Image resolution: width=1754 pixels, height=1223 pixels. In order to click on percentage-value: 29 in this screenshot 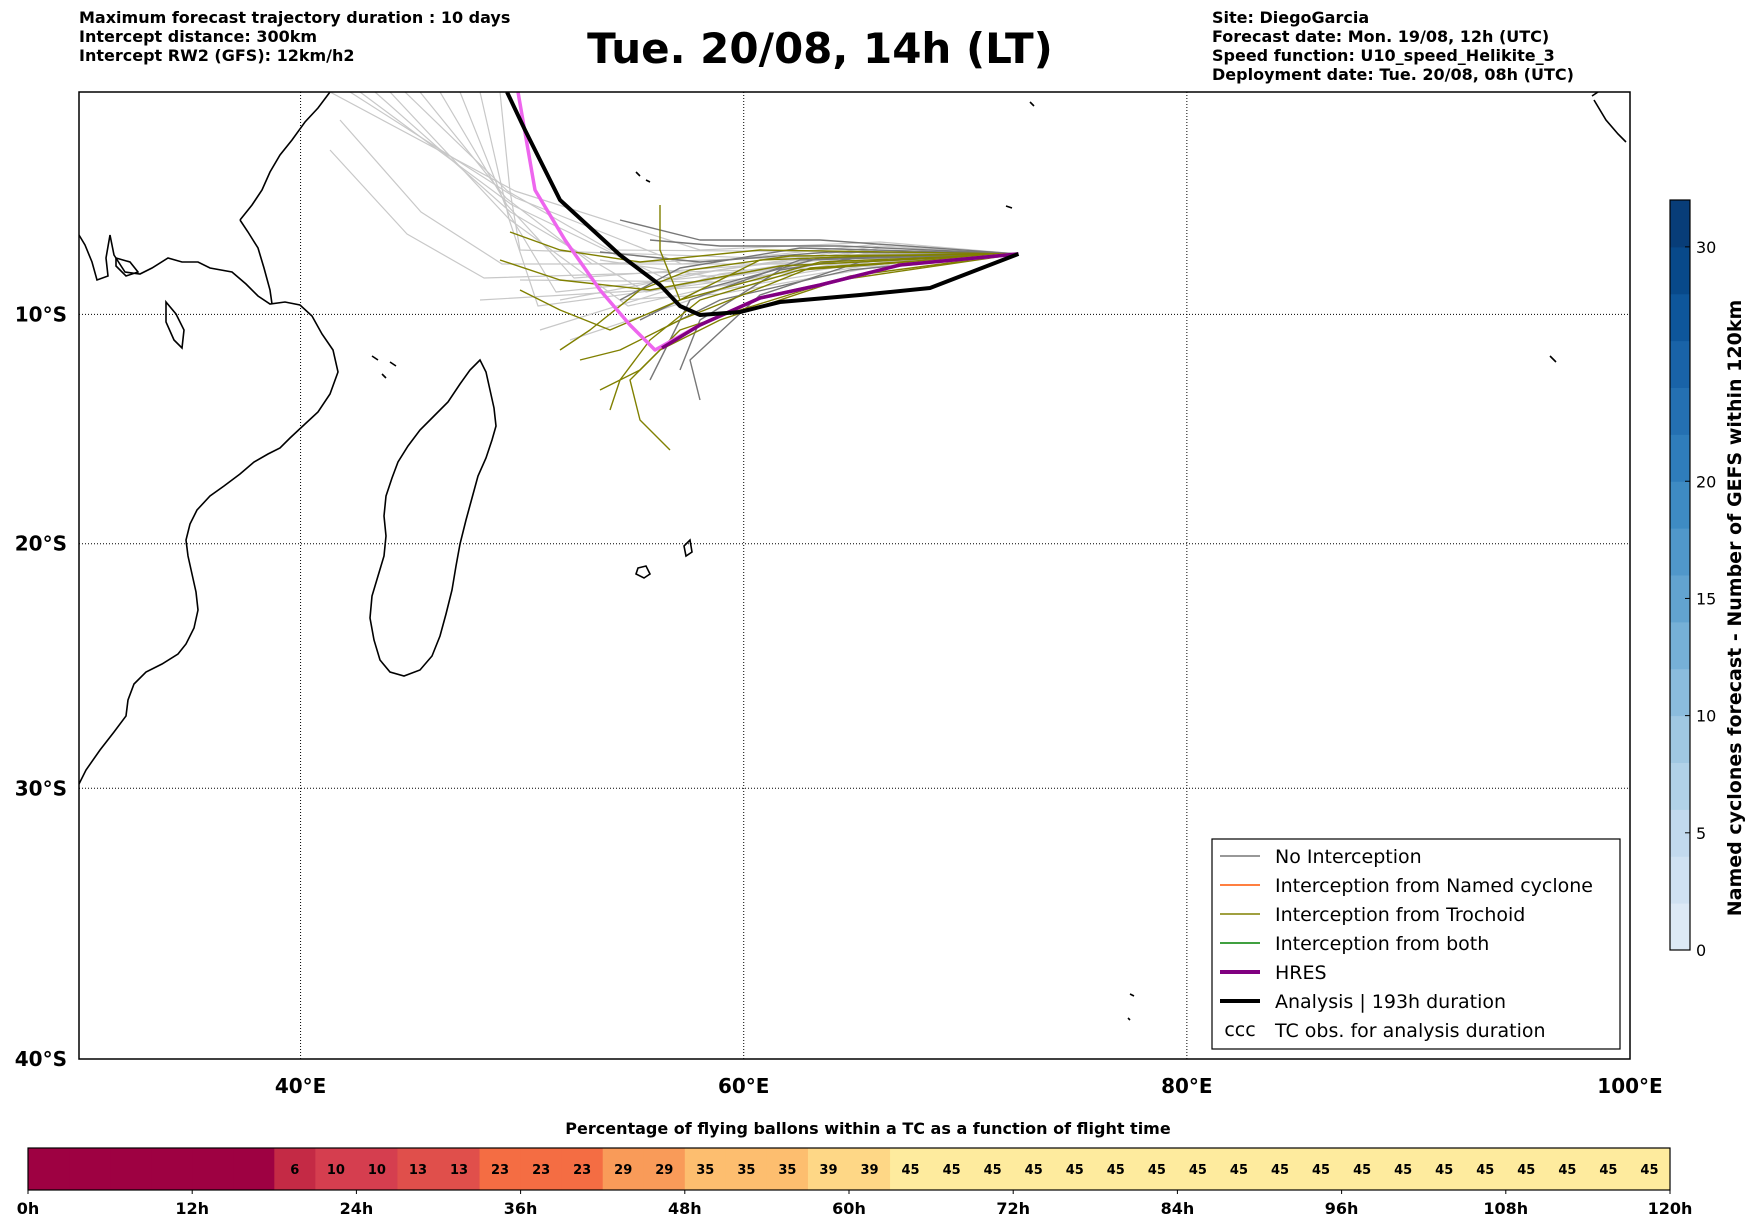, I will do `click(623, 1170)`.